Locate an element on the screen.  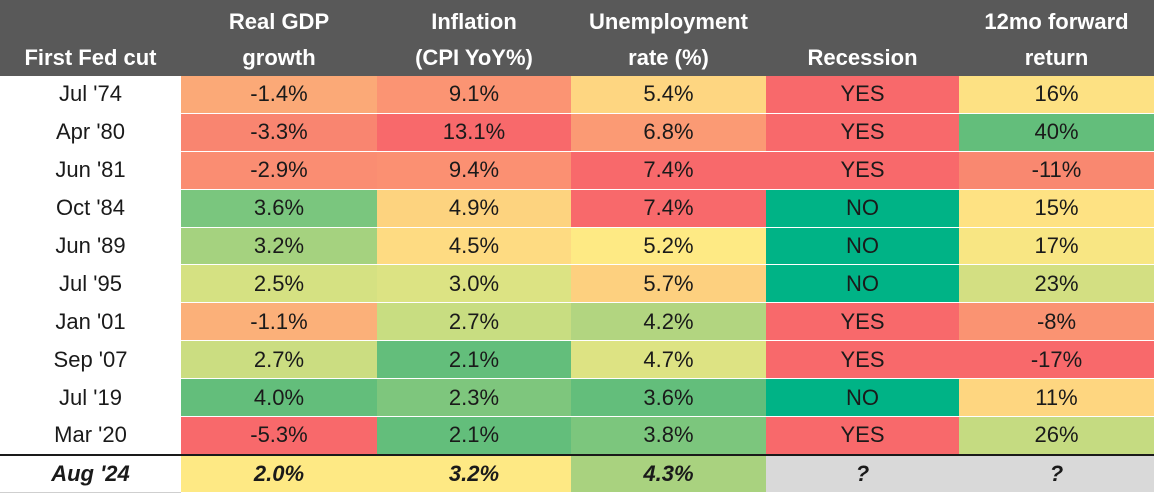
header-line-1: 12mo forward is located at coordinates (1056, 21).